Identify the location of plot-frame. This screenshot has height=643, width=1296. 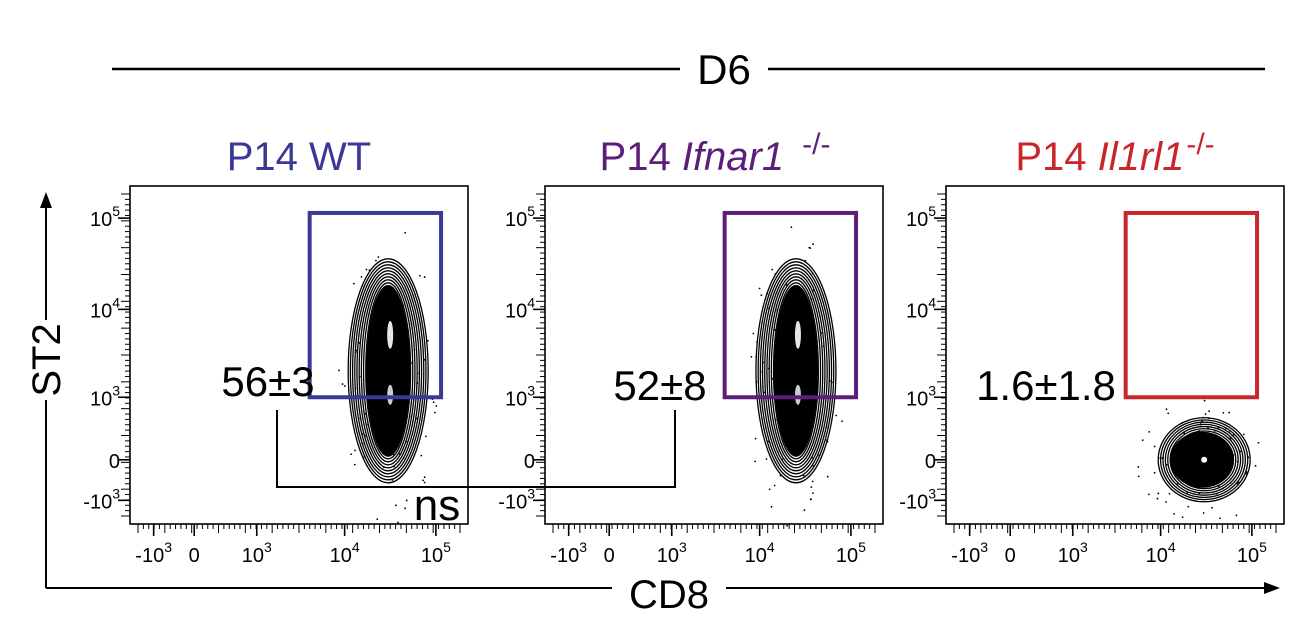
(714, 355).